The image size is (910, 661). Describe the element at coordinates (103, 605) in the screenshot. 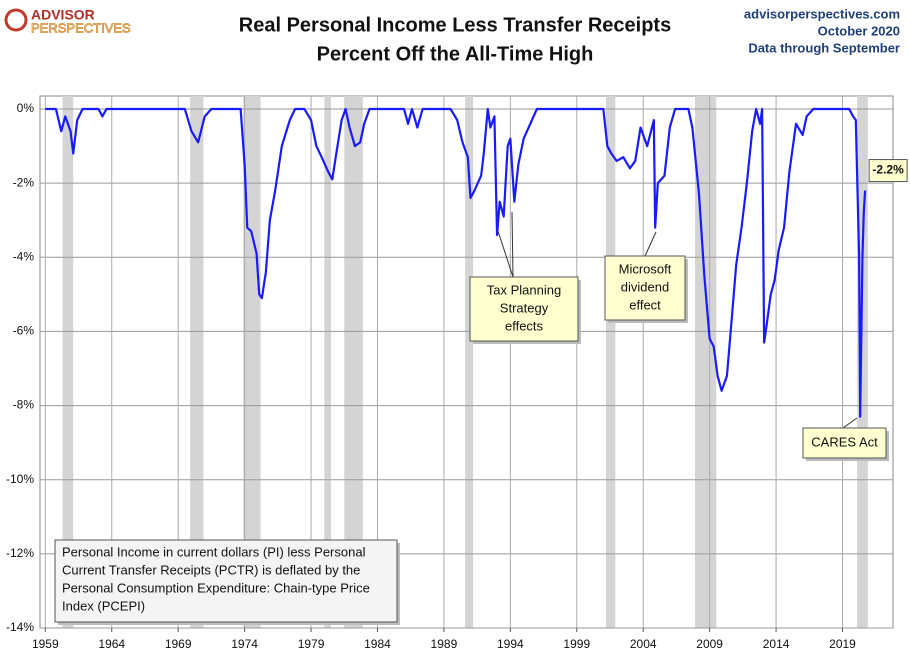

I see `note-text: Index (PCEPI)` at that location.